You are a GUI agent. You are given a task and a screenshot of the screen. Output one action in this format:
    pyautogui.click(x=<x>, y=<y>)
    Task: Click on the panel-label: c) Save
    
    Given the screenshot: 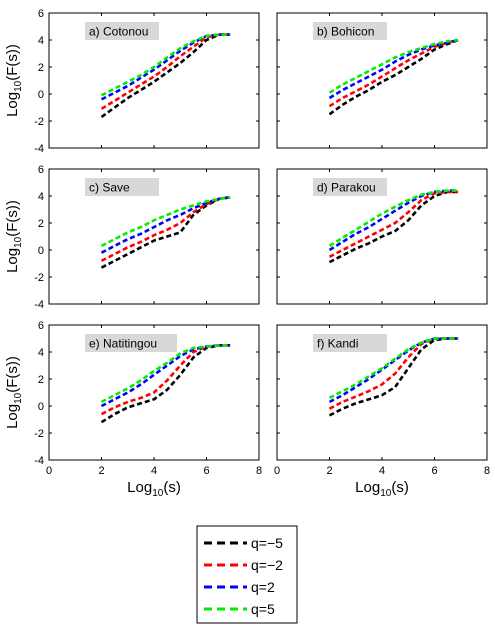 What is the action you would take?
    pyautogui.click(x=109, y=188)
    